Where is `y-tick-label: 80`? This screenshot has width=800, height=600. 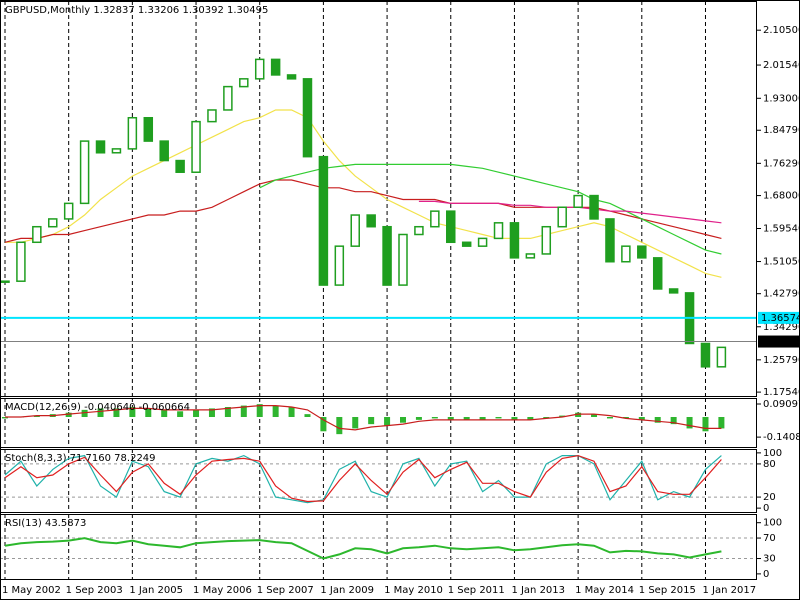 y-tick-label: 80 is located at coordinates (769, 464).